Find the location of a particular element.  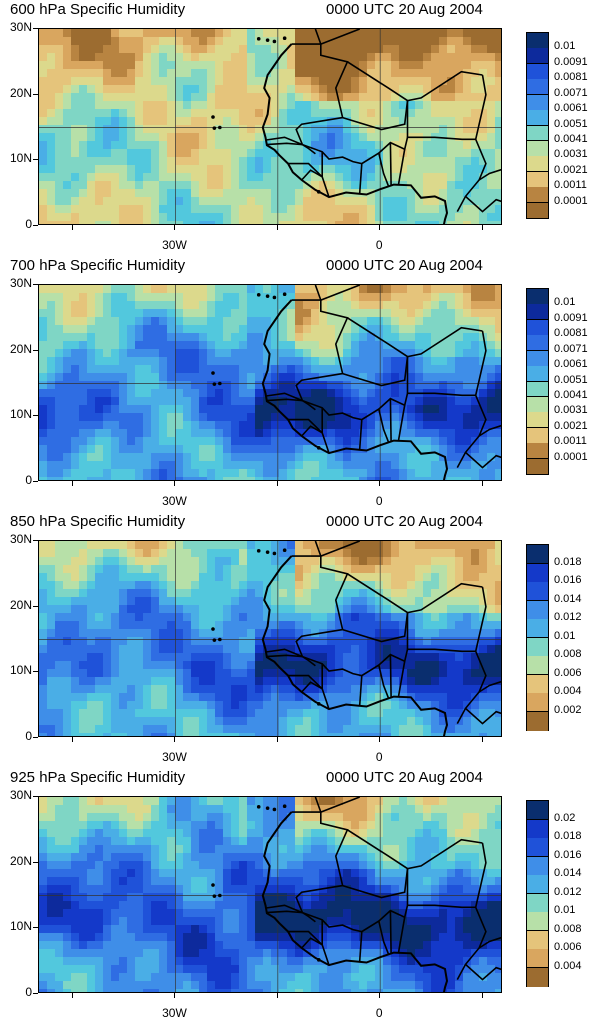

latitude-label: 30N is located at coordinates (17, 539).